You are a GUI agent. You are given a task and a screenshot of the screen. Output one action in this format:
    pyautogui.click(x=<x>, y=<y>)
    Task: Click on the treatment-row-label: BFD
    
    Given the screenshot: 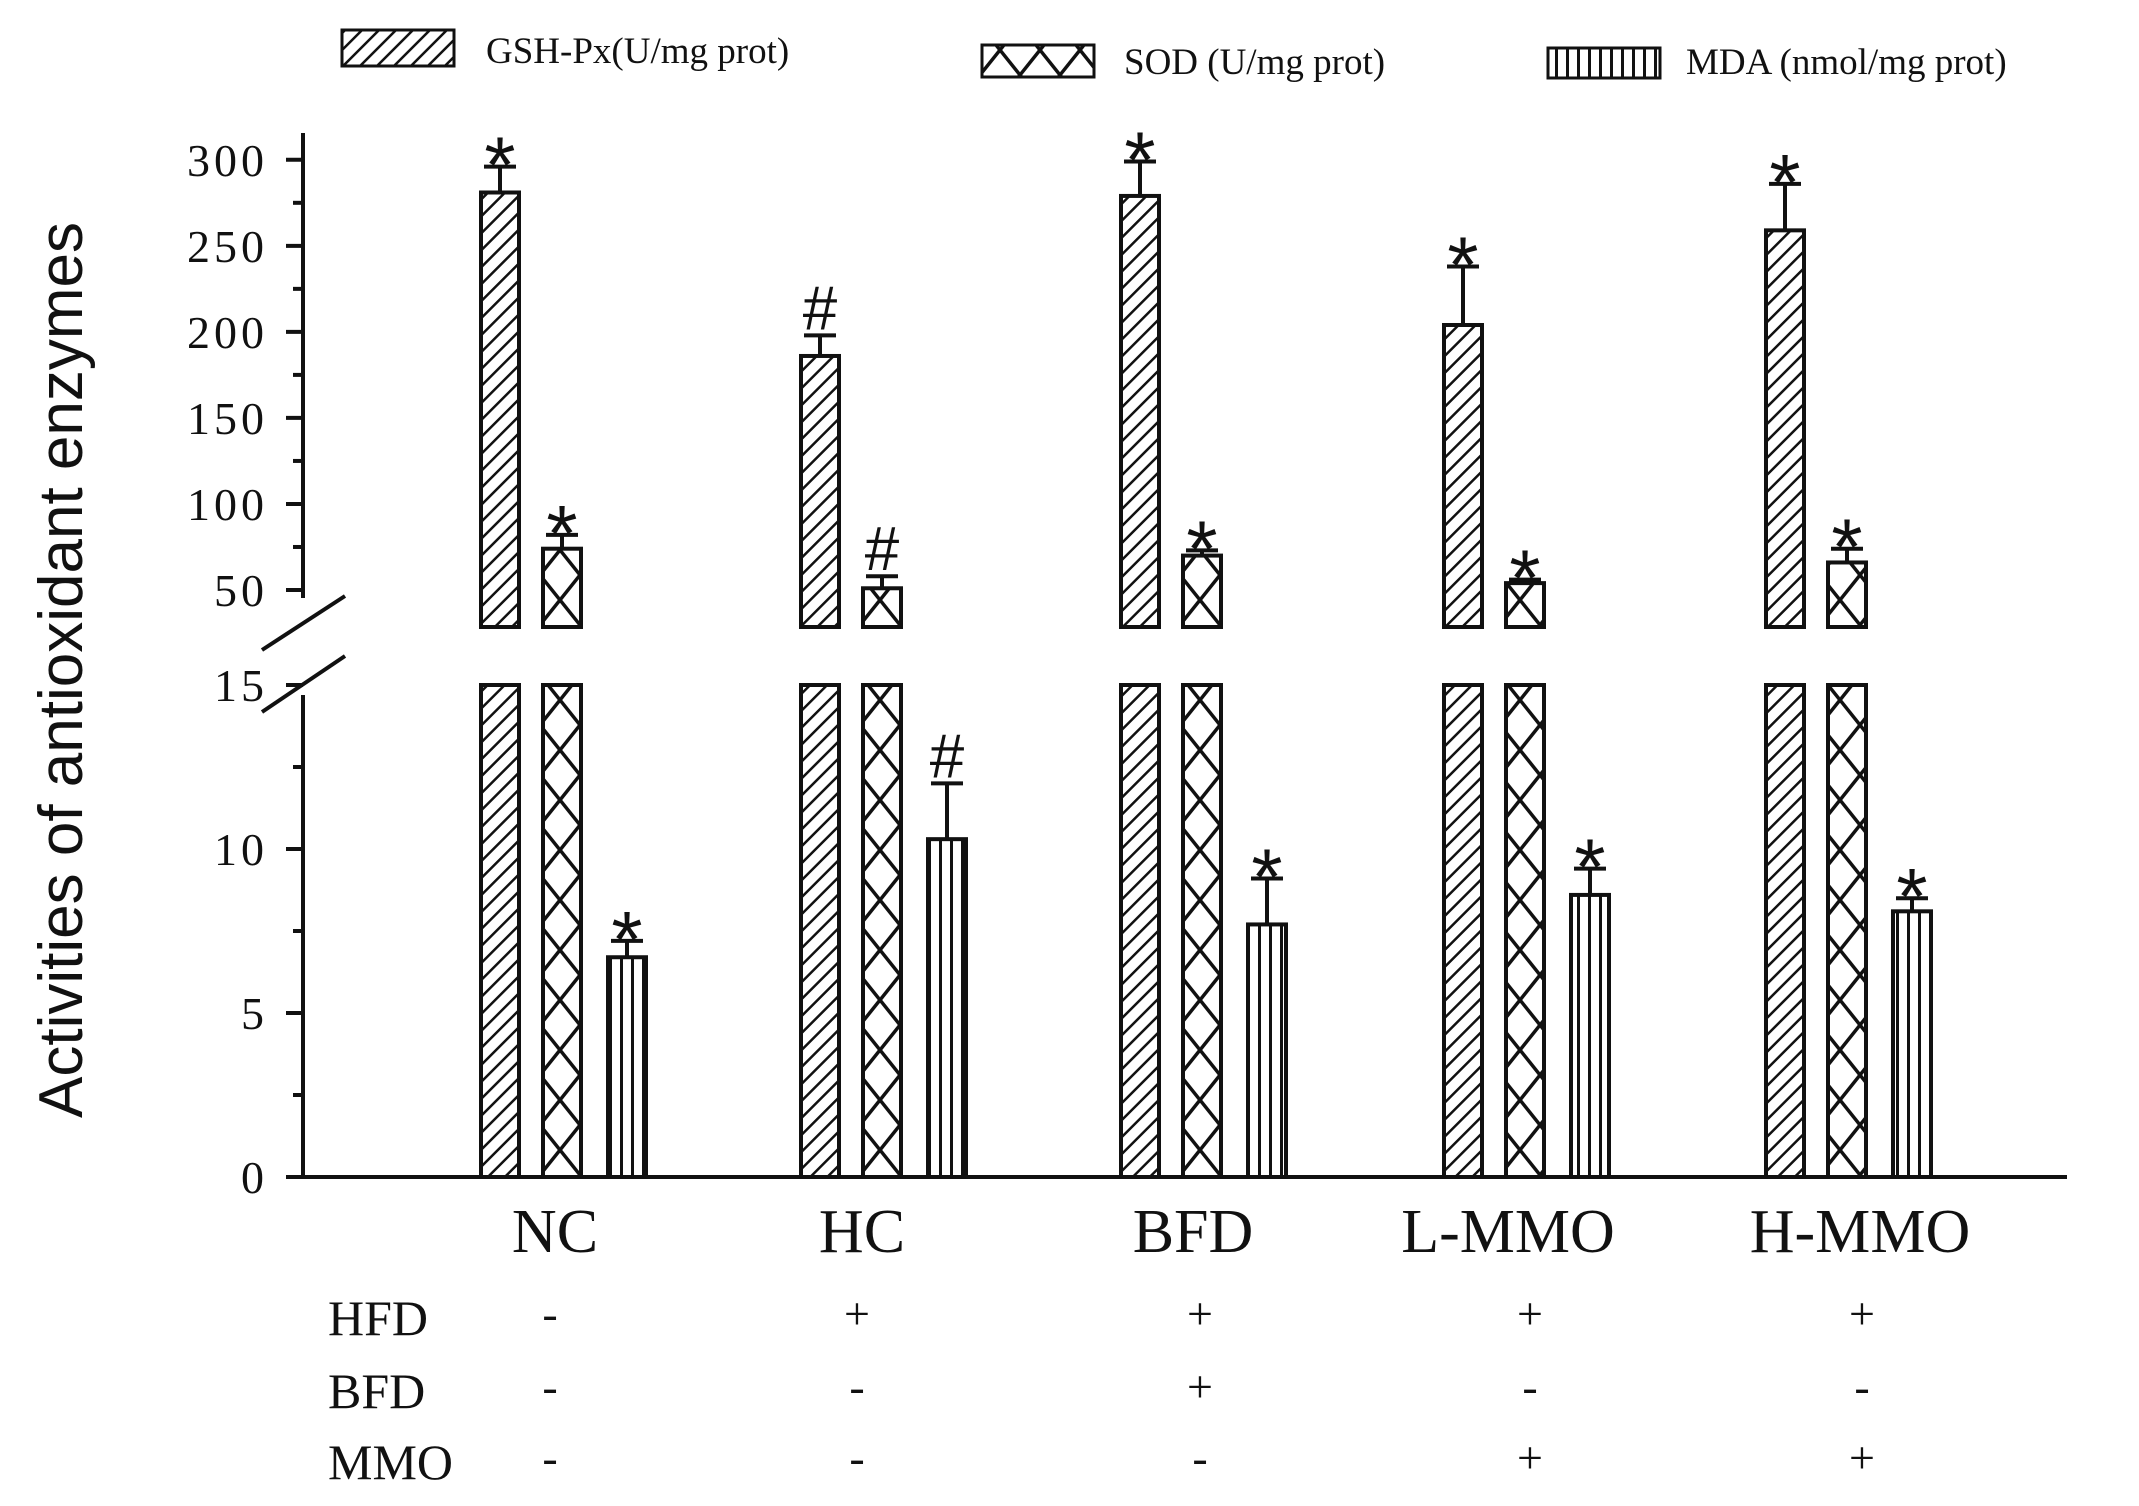 What is the action you would take?
    pyautogui.click(x=376, y=1391)
    